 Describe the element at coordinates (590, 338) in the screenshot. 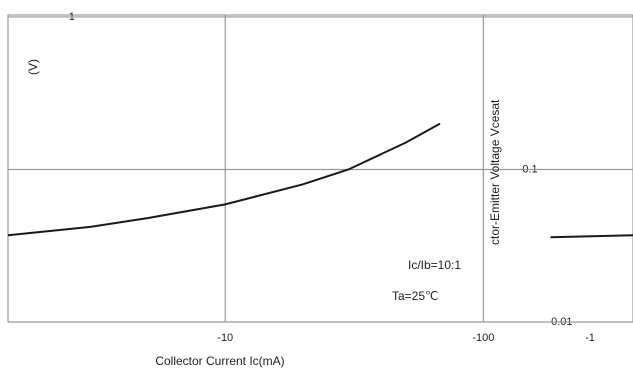

I see `corner-label: -1` at that location.